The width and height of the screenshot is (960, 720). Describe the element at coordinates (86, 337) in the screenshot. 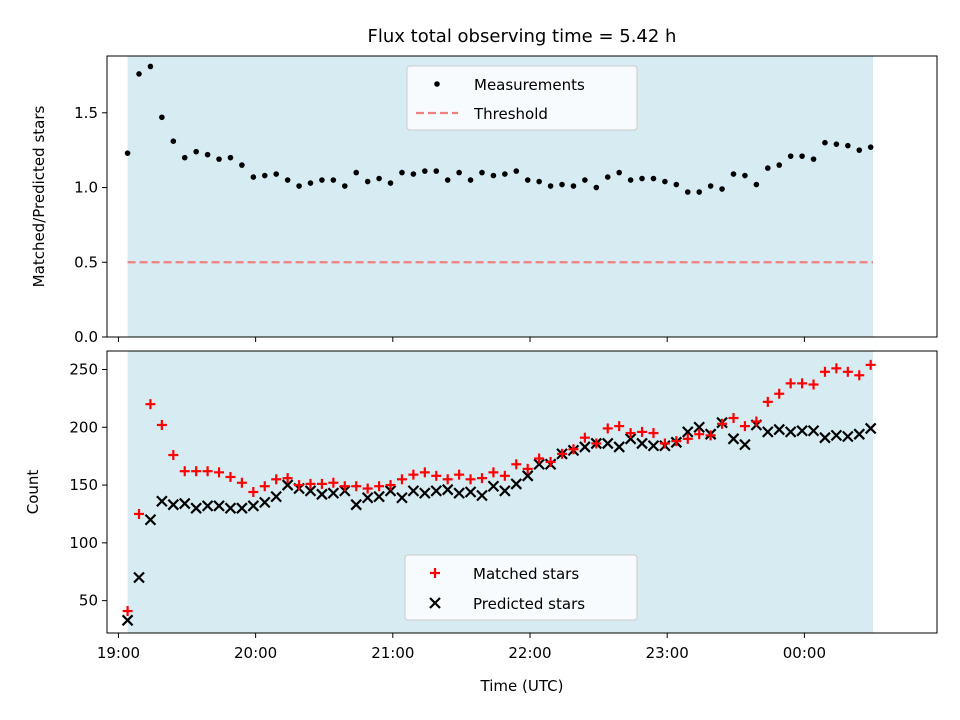

I see `y-tick-label: 0.0` at that location.